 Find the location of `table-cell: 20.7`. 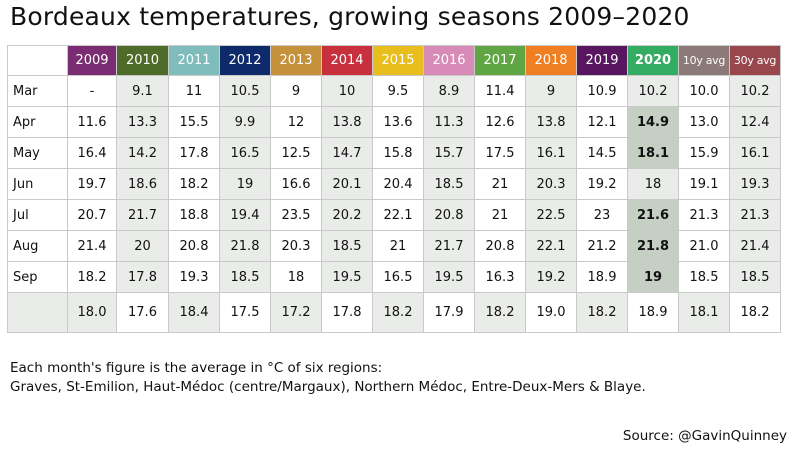

table-cell: 20.7 is located at coordinates (92, 215).